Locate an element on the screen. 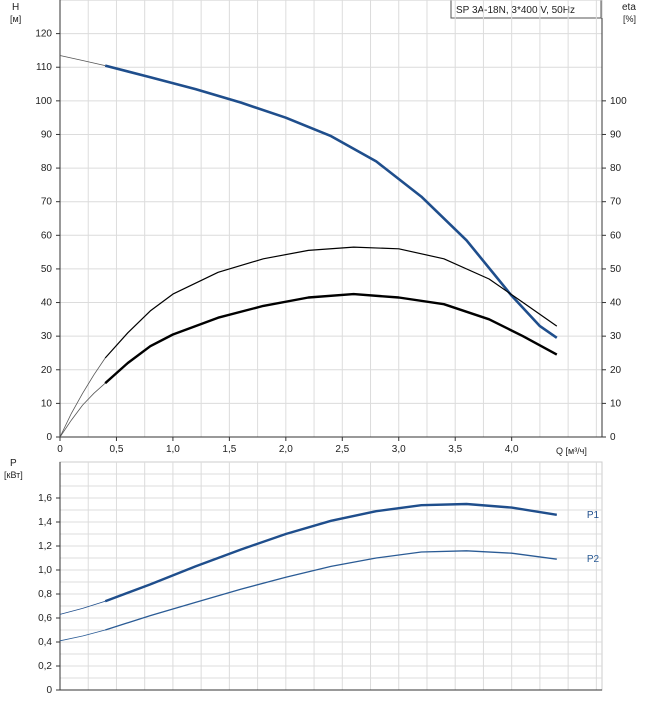  eta-axis-unit: [%] is located at coordinates (629, 19).